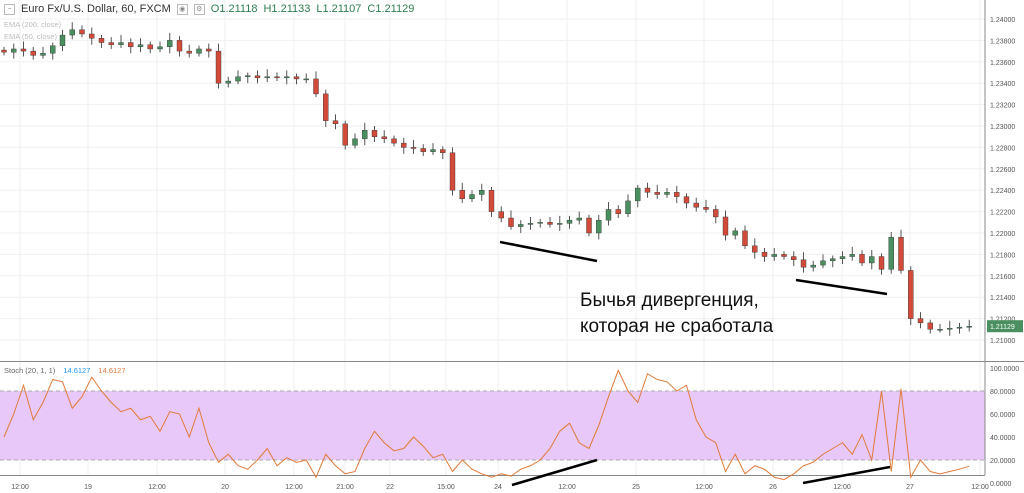 Image resolution: width=1024 pixels, height=493 pixels. What do you see at coordinates (1001, 484) in the screenshot?
I see `stoch-tick-label: 0.0000` at bounding box center [1001, 484].